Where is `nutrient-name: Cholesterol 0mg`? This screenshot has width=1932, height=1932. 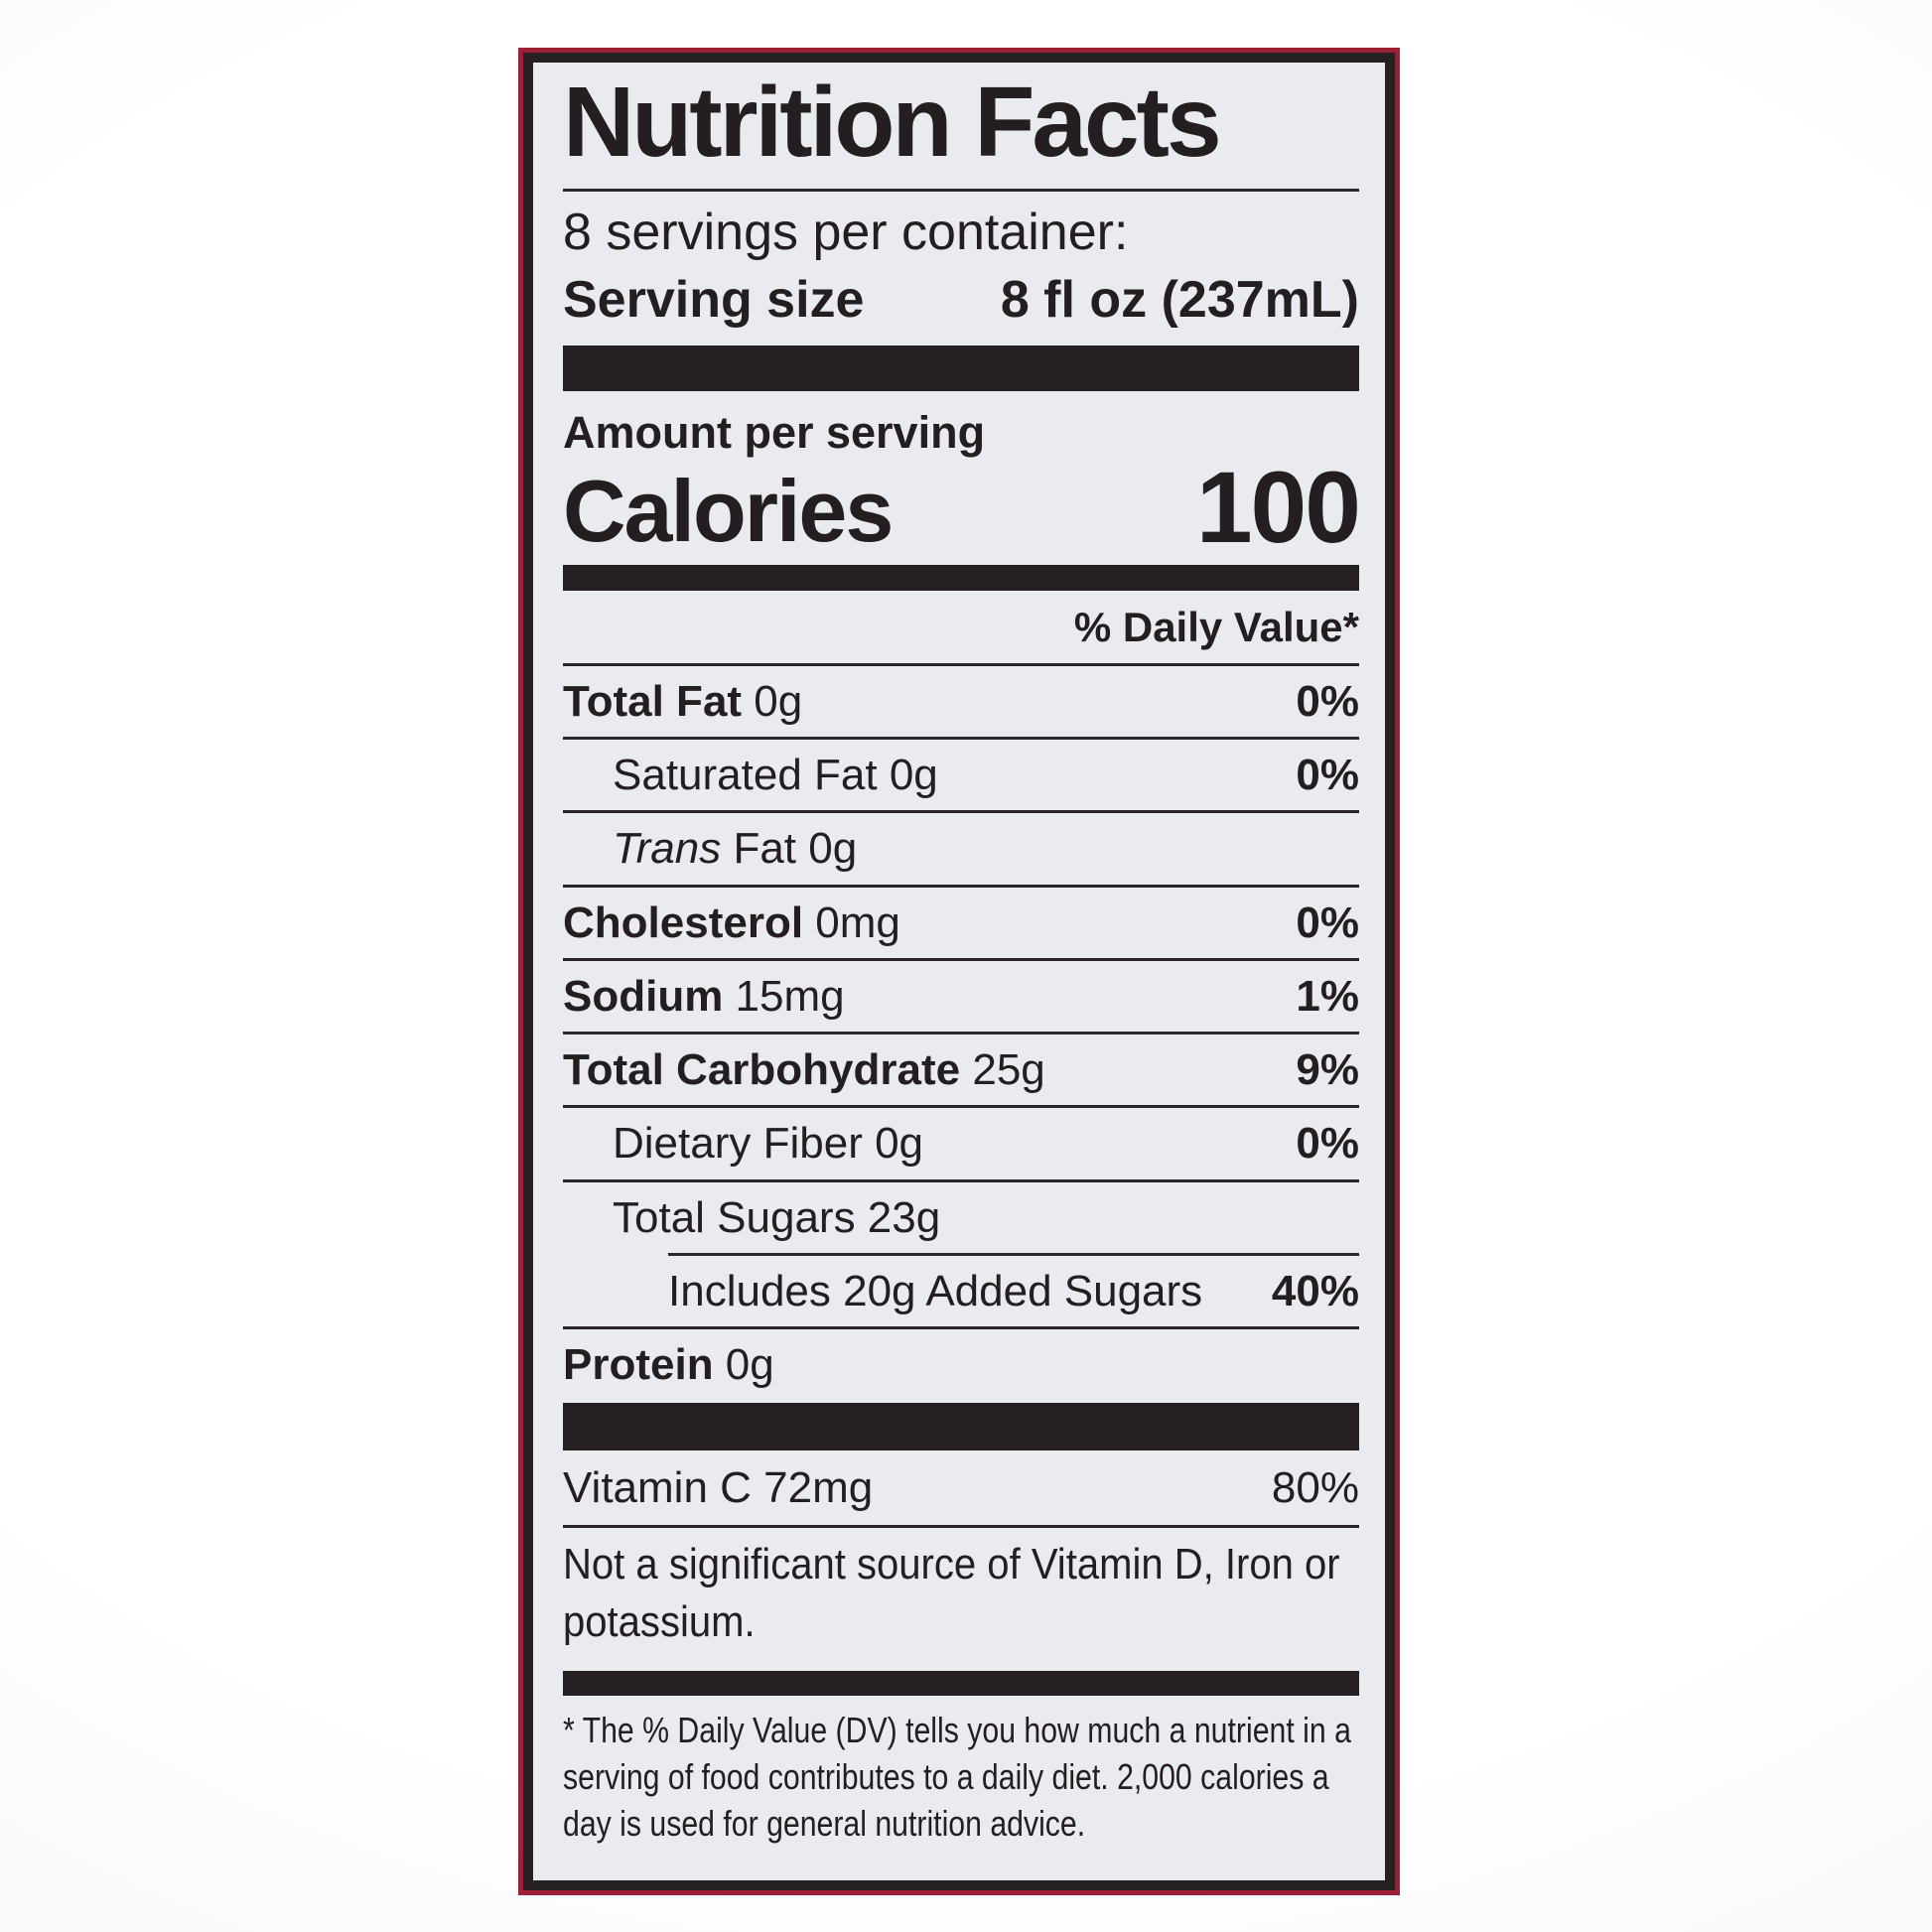
nutrient-name: Cholesterol 0mg is located at coordinates (731, 922).